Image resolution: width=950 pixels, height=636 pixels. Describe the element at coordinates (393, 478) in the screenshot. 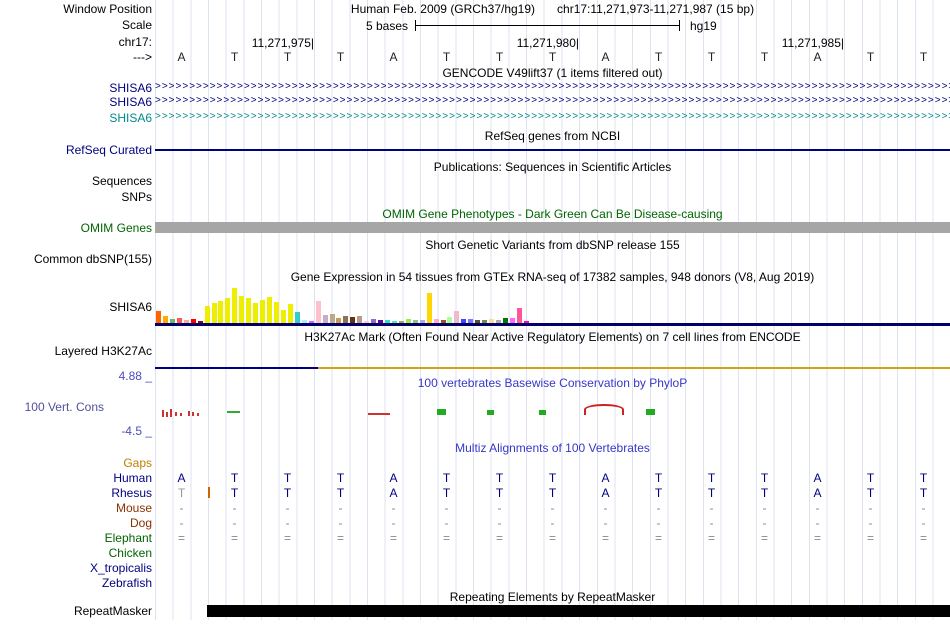

I see `alignment-base: A` at that location.